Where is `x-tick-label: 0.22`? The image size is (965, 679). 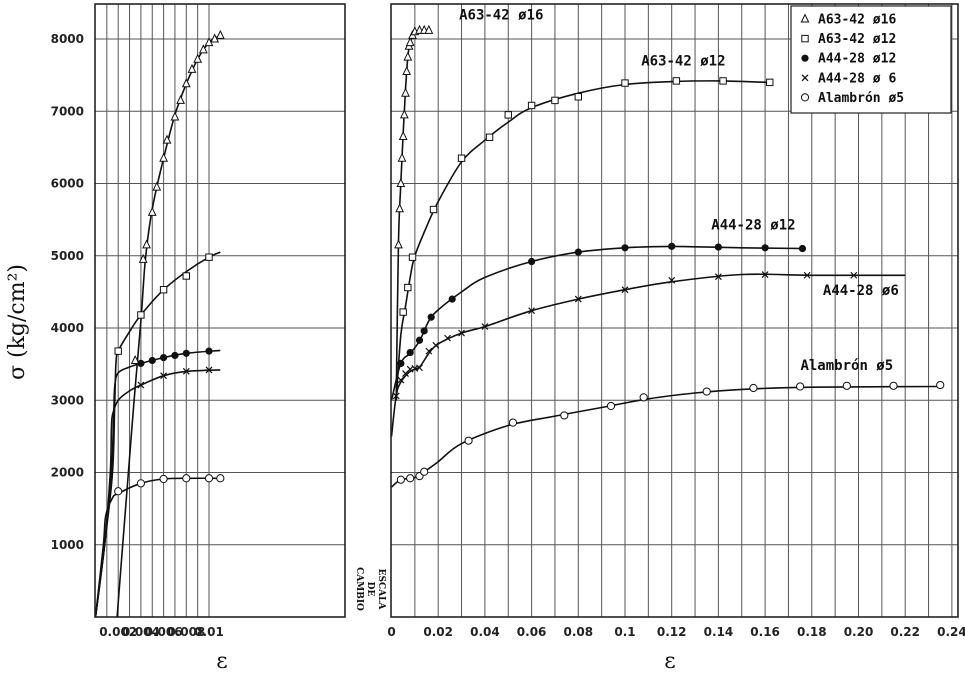
x-tick-label: 0.22 is located at coordinates (905, 632).